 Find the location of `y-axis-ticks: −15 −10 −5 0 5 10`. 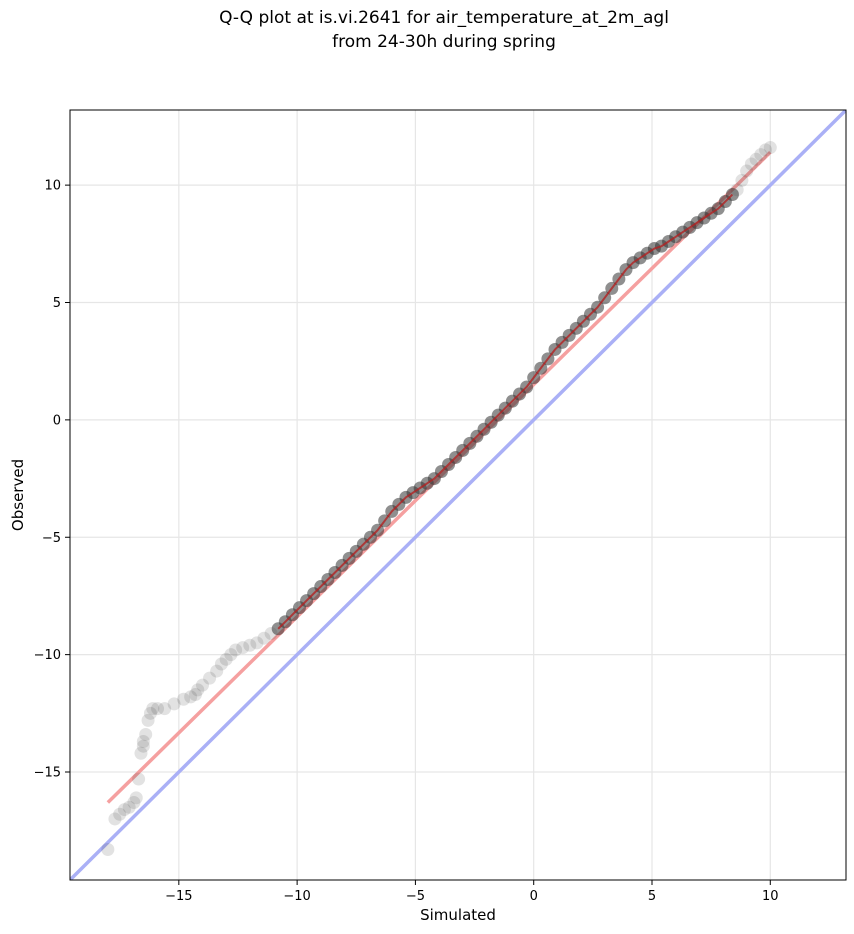

y-axis-ticks: −15 −10 −5 0 5 10 is located at coordinates (52, 480).